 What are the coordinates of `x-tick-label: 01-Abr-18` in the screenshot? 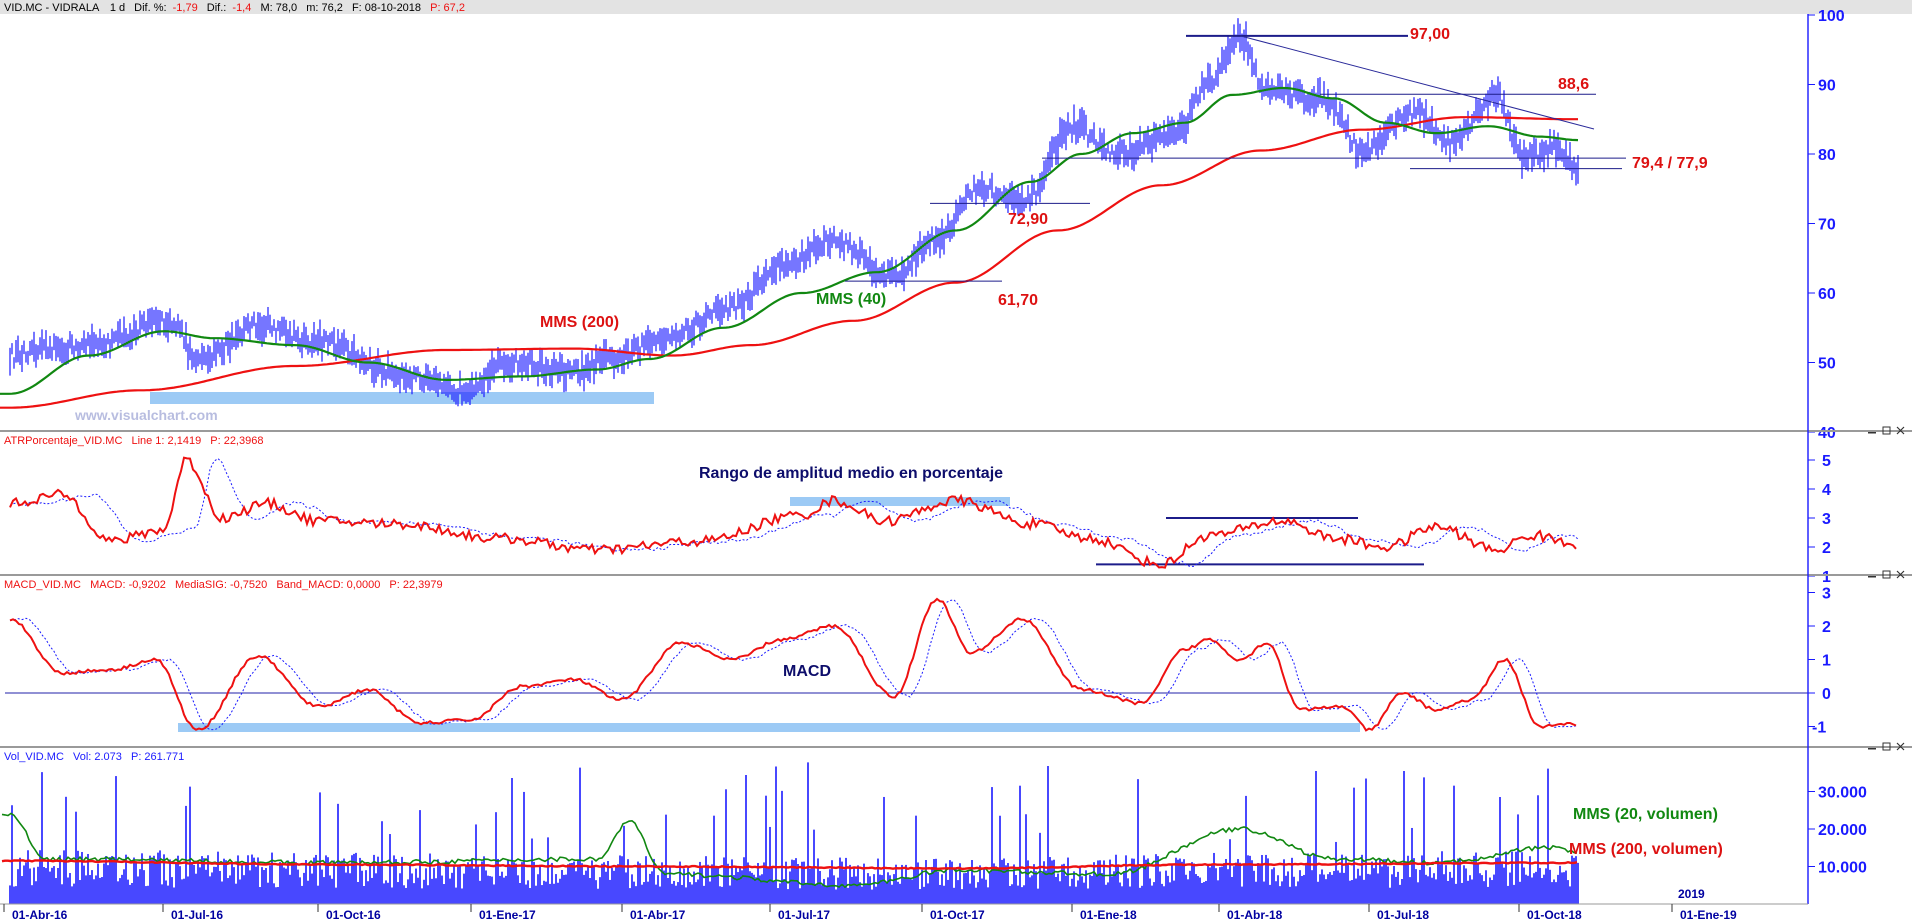 It's located at (1255, 915).